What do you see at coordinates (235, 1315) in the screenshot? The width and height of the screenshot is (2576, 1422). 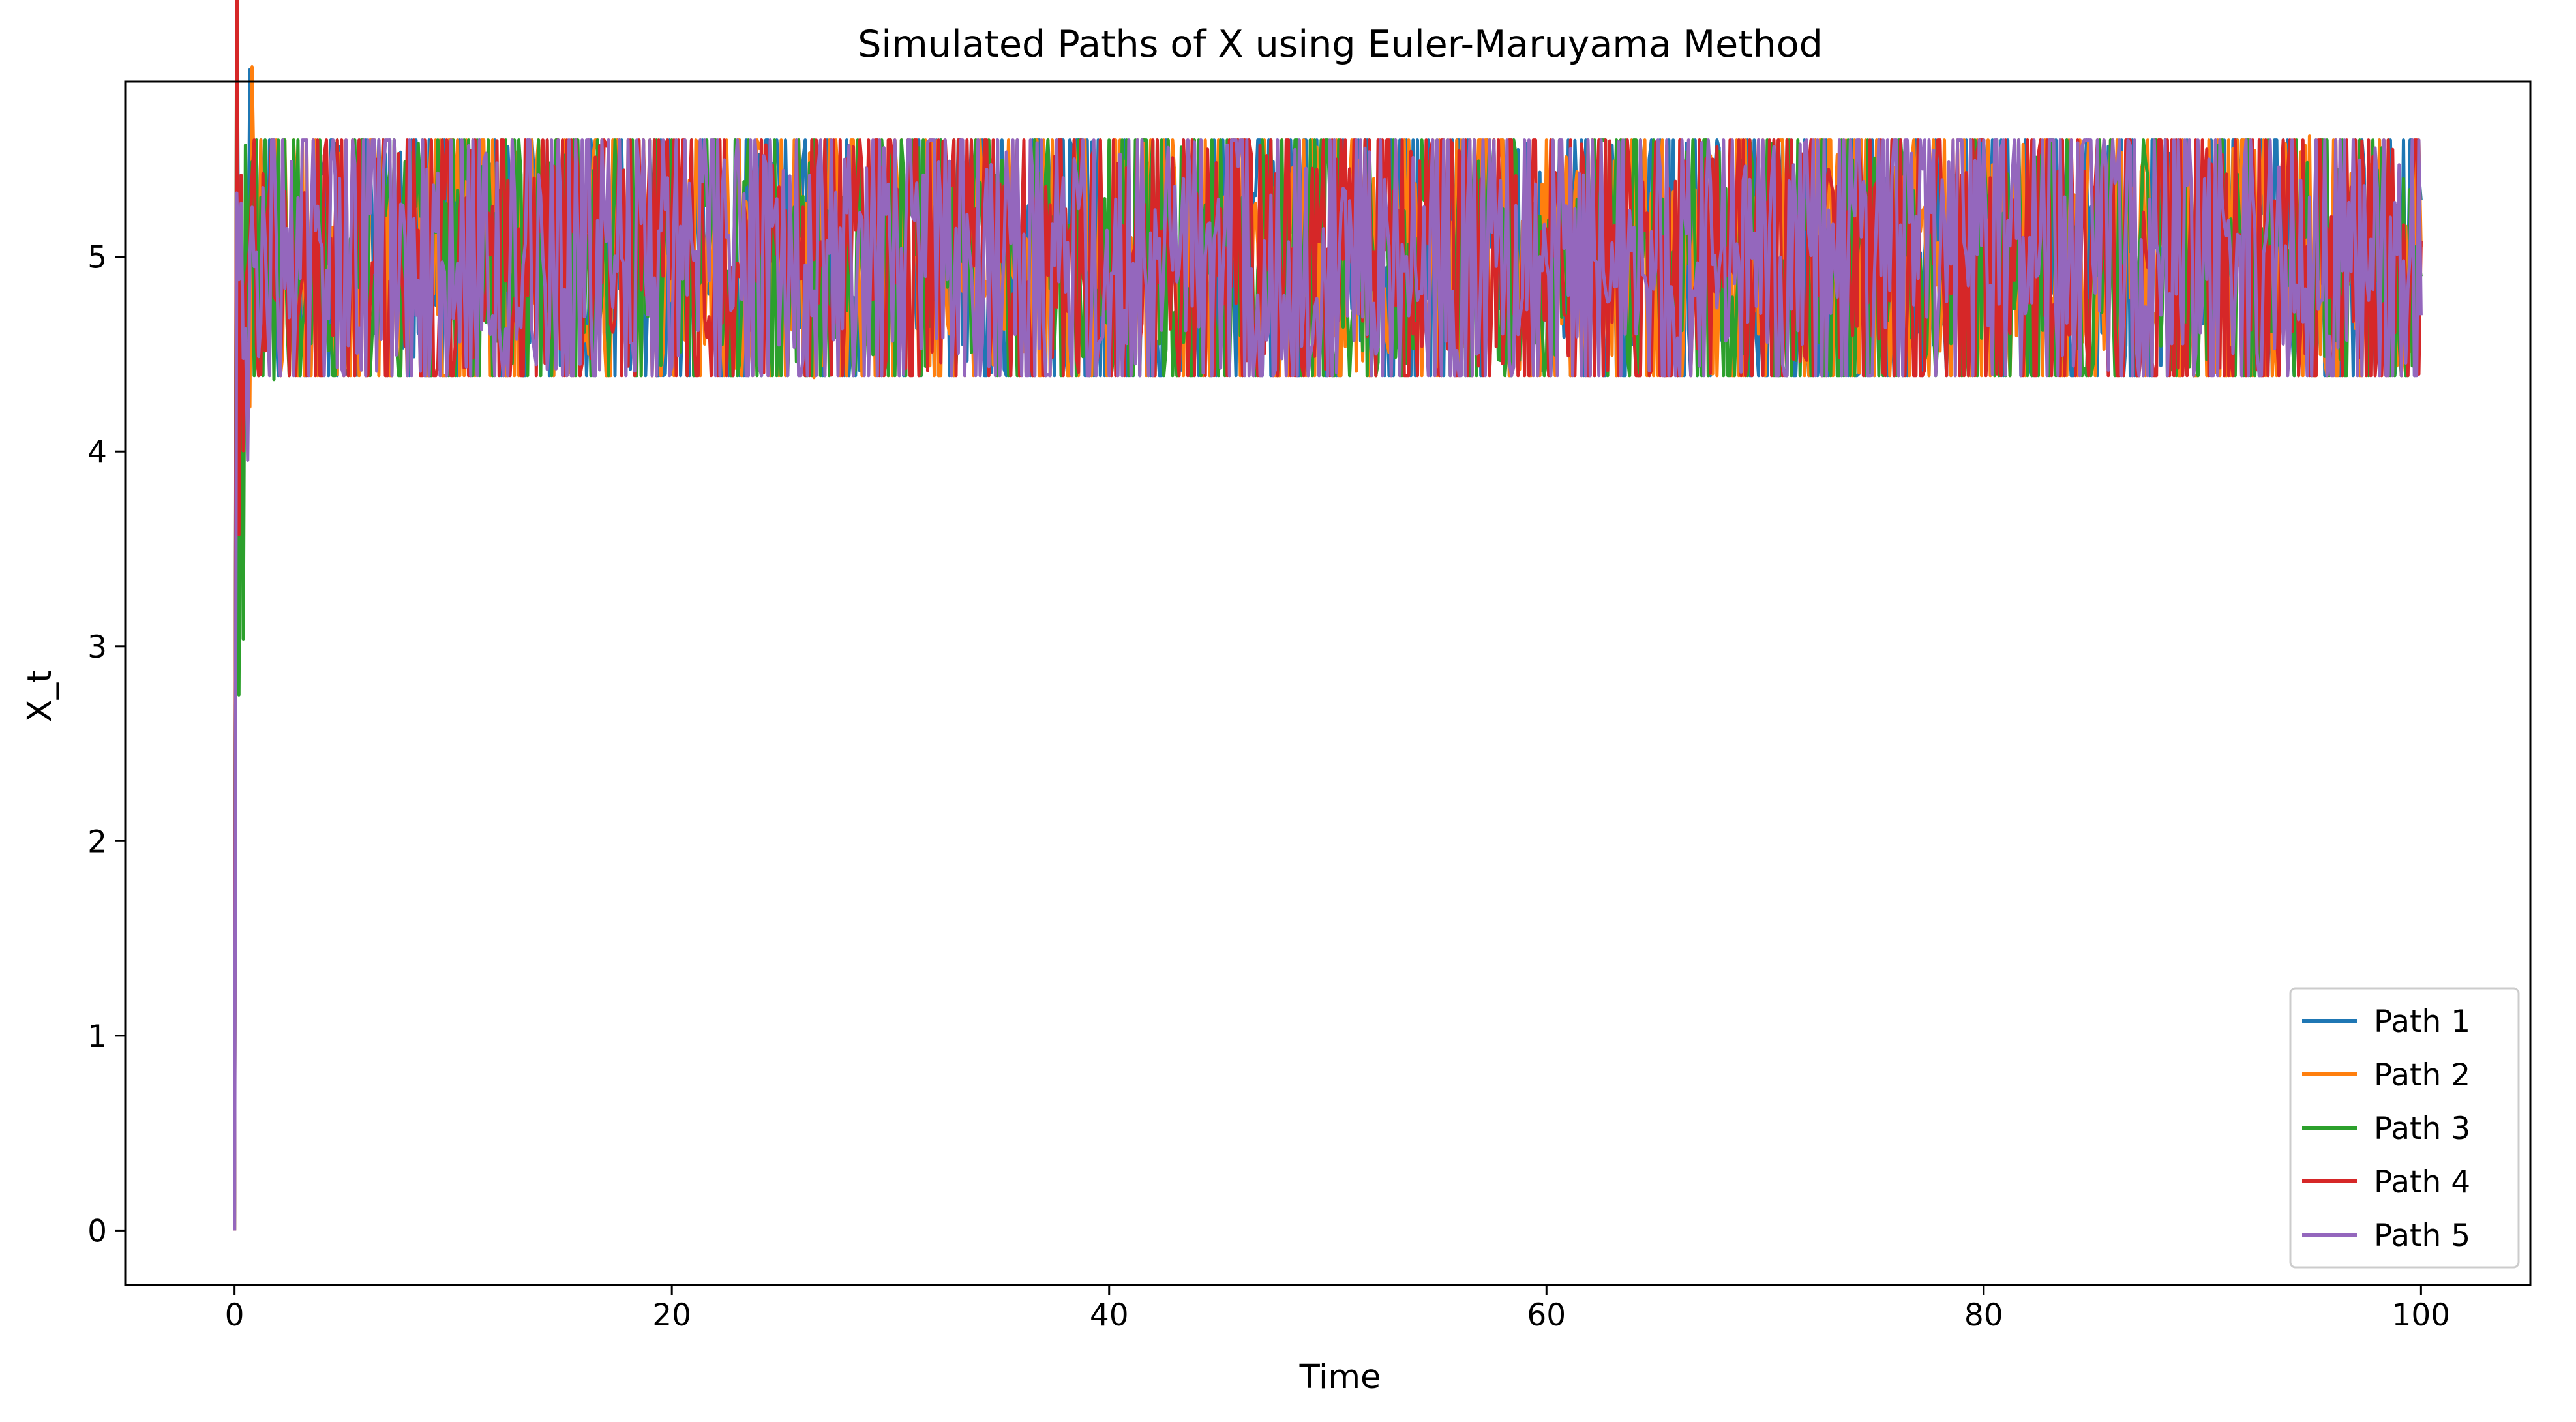 I see `x-tick-label: 0` at bounding box center [235, 1315].